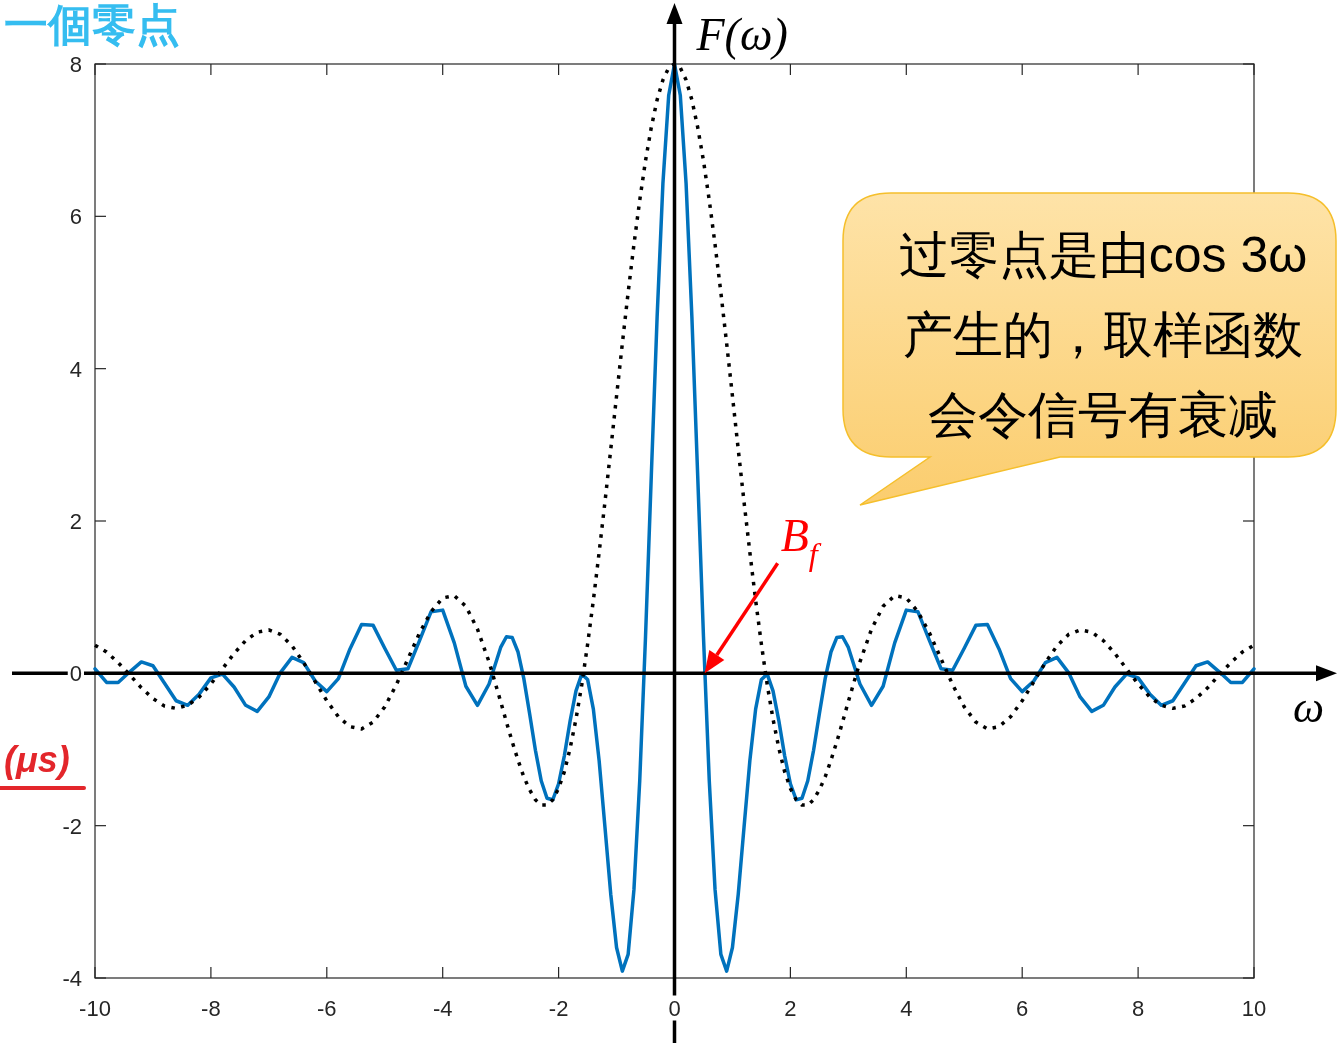  I want to click on x-axis-title: ω, so click(1309, 707).